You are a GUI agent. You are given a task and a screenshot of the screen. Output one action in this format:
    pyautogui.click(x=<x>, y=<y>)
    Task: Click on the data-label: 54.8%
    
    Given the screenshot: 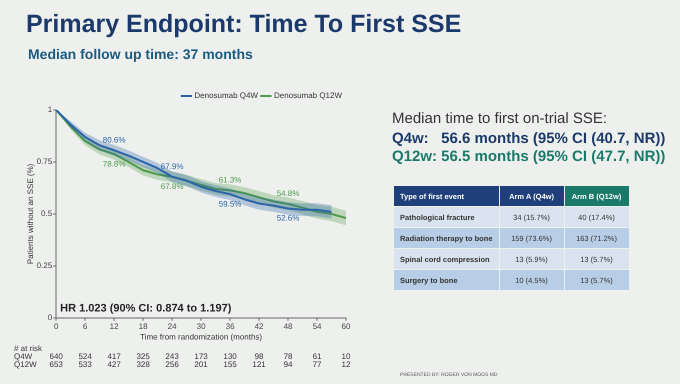 What is the action you would take?
    pyautogui.click(x=288, y=193)
    